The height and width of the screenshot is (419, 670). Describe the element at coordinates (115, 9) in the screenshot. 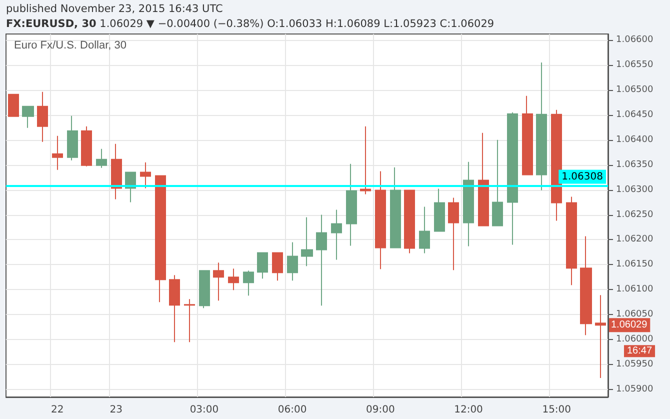

I see `text: published November 23, 2015 16:43 UTC` at that location.